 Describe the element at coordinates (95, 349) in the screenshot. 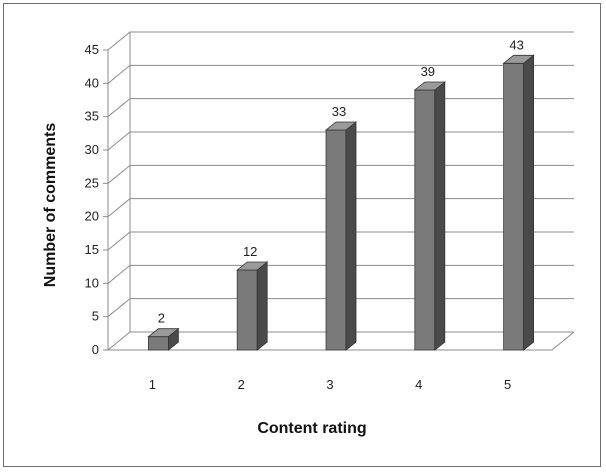

I see `y-tick-label: 0` at that location.